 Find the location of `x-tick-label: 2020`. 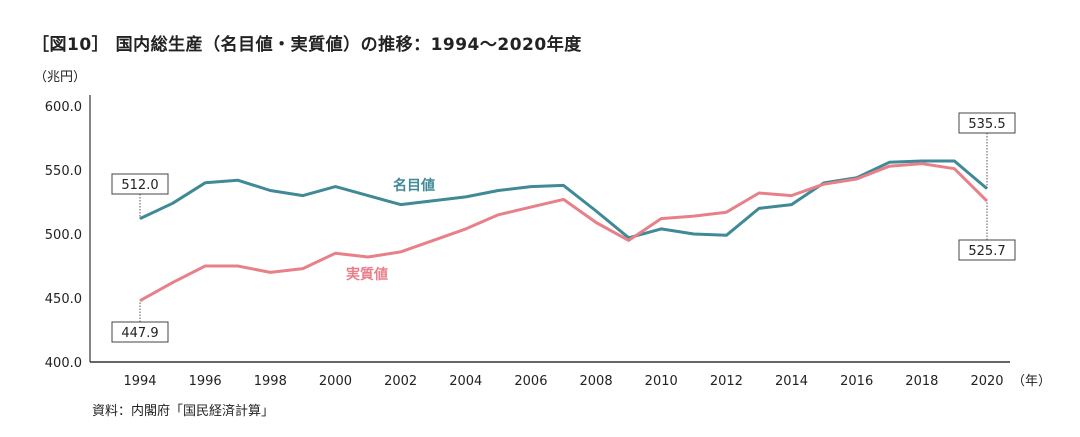

x-tick-label: 2020 is located at coordinates (986, 381).